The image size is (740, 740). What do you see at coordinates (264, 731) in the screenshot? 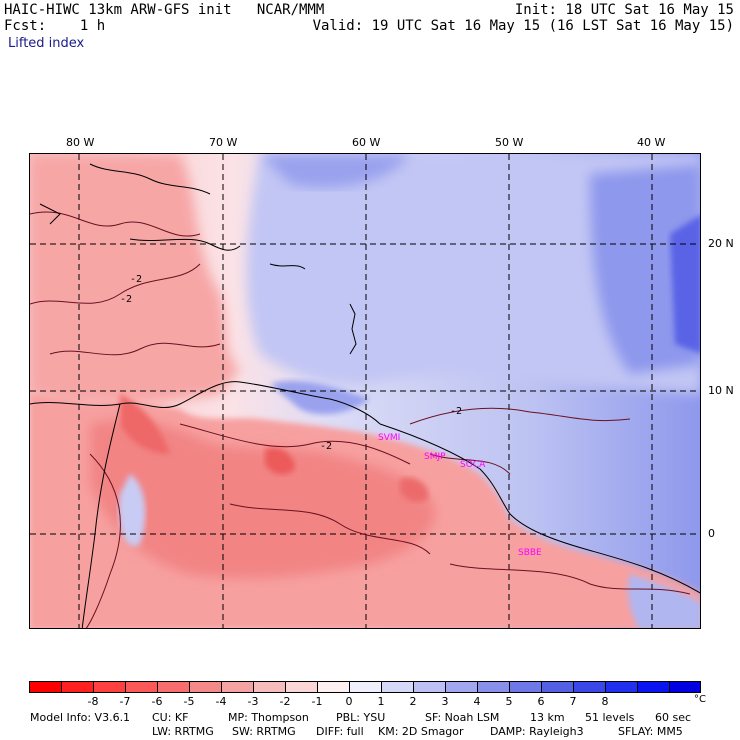
I see `model-info-item: SW: RRTMG` at bounding box center [264, 731].